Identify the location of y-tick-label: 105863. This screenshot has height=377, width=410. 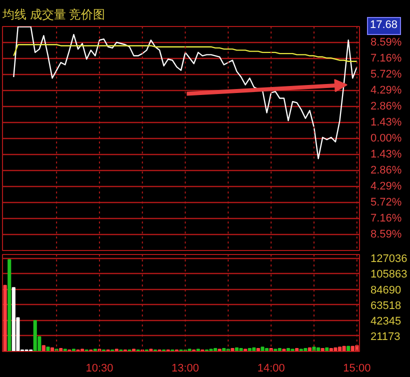
(389, 274).